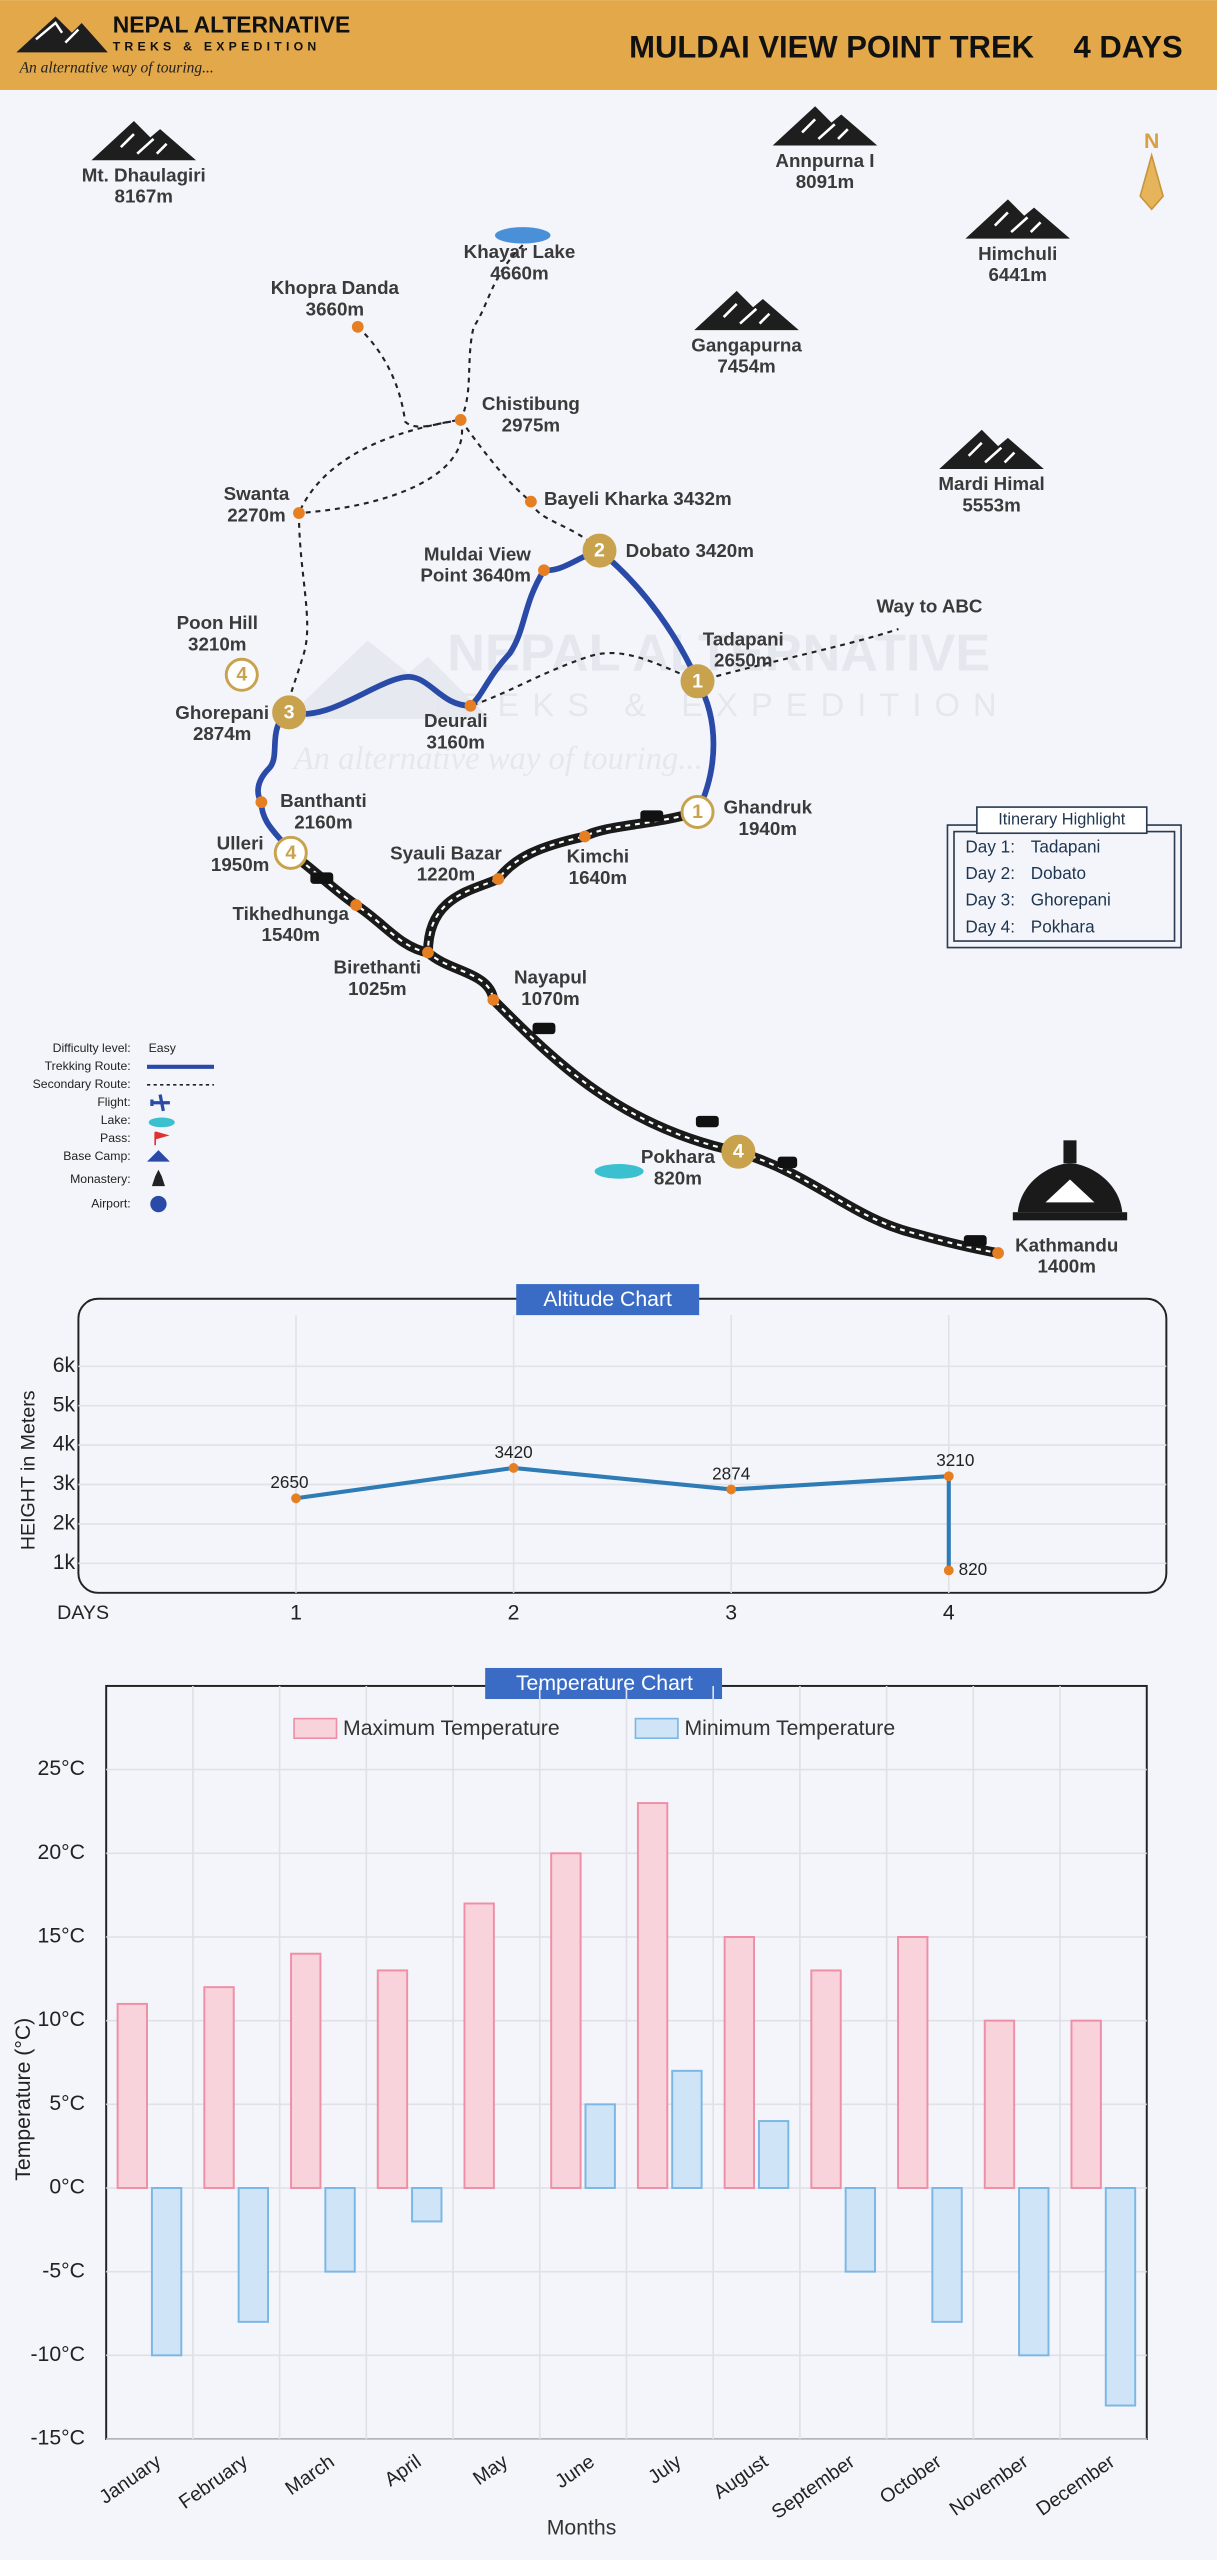  I want to click on place-label: 820m, so click(678, 1177).